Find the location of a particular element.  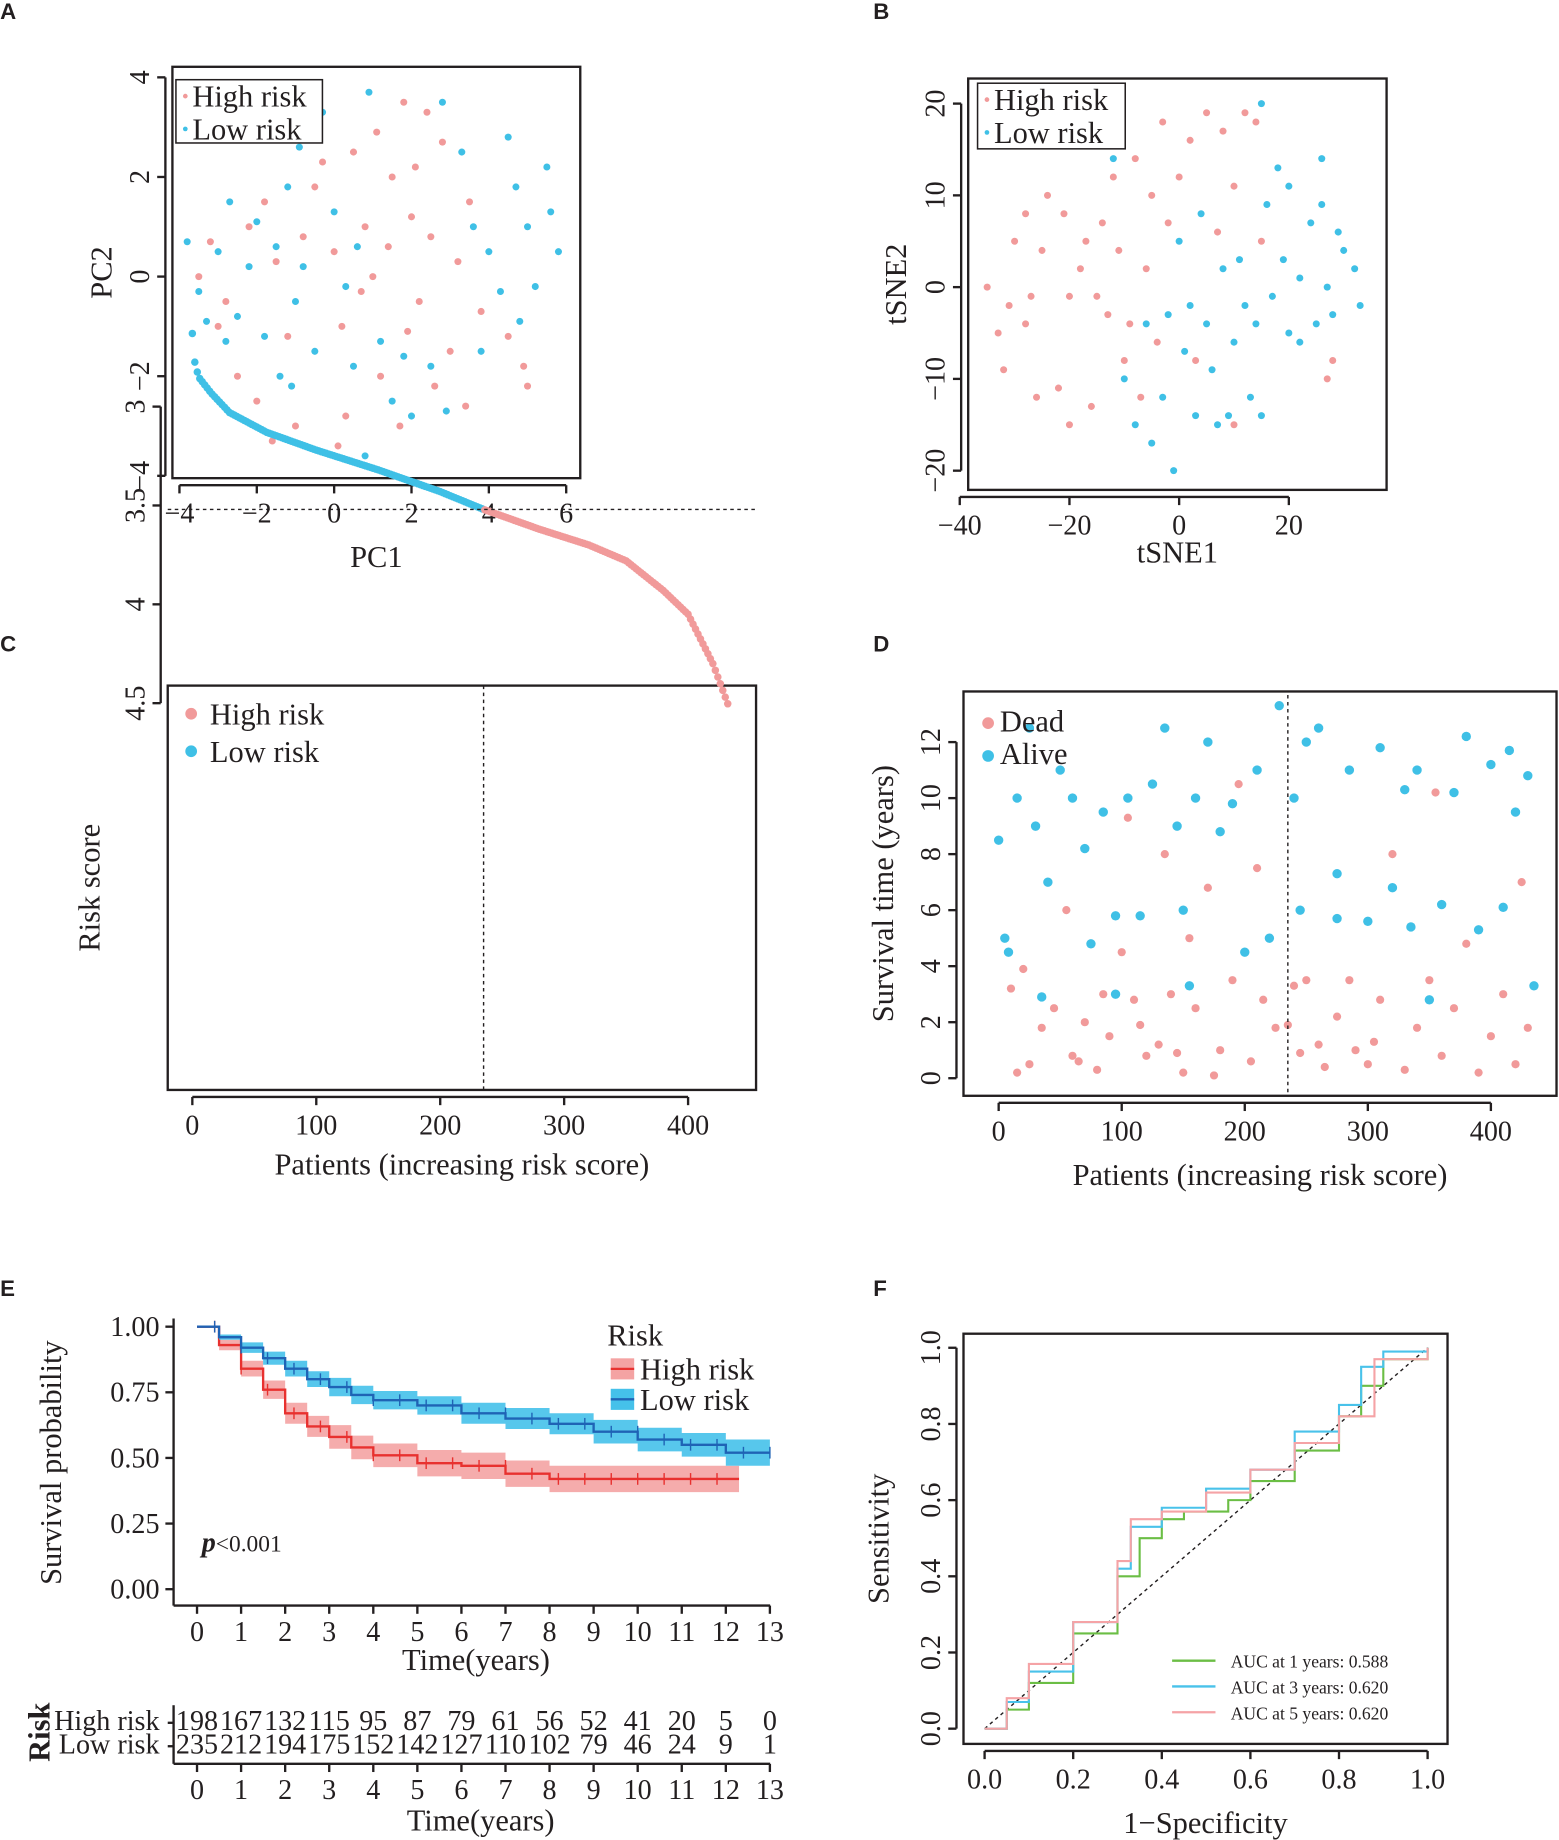

legend-label: Dead is located at coordinates (1032, 721).